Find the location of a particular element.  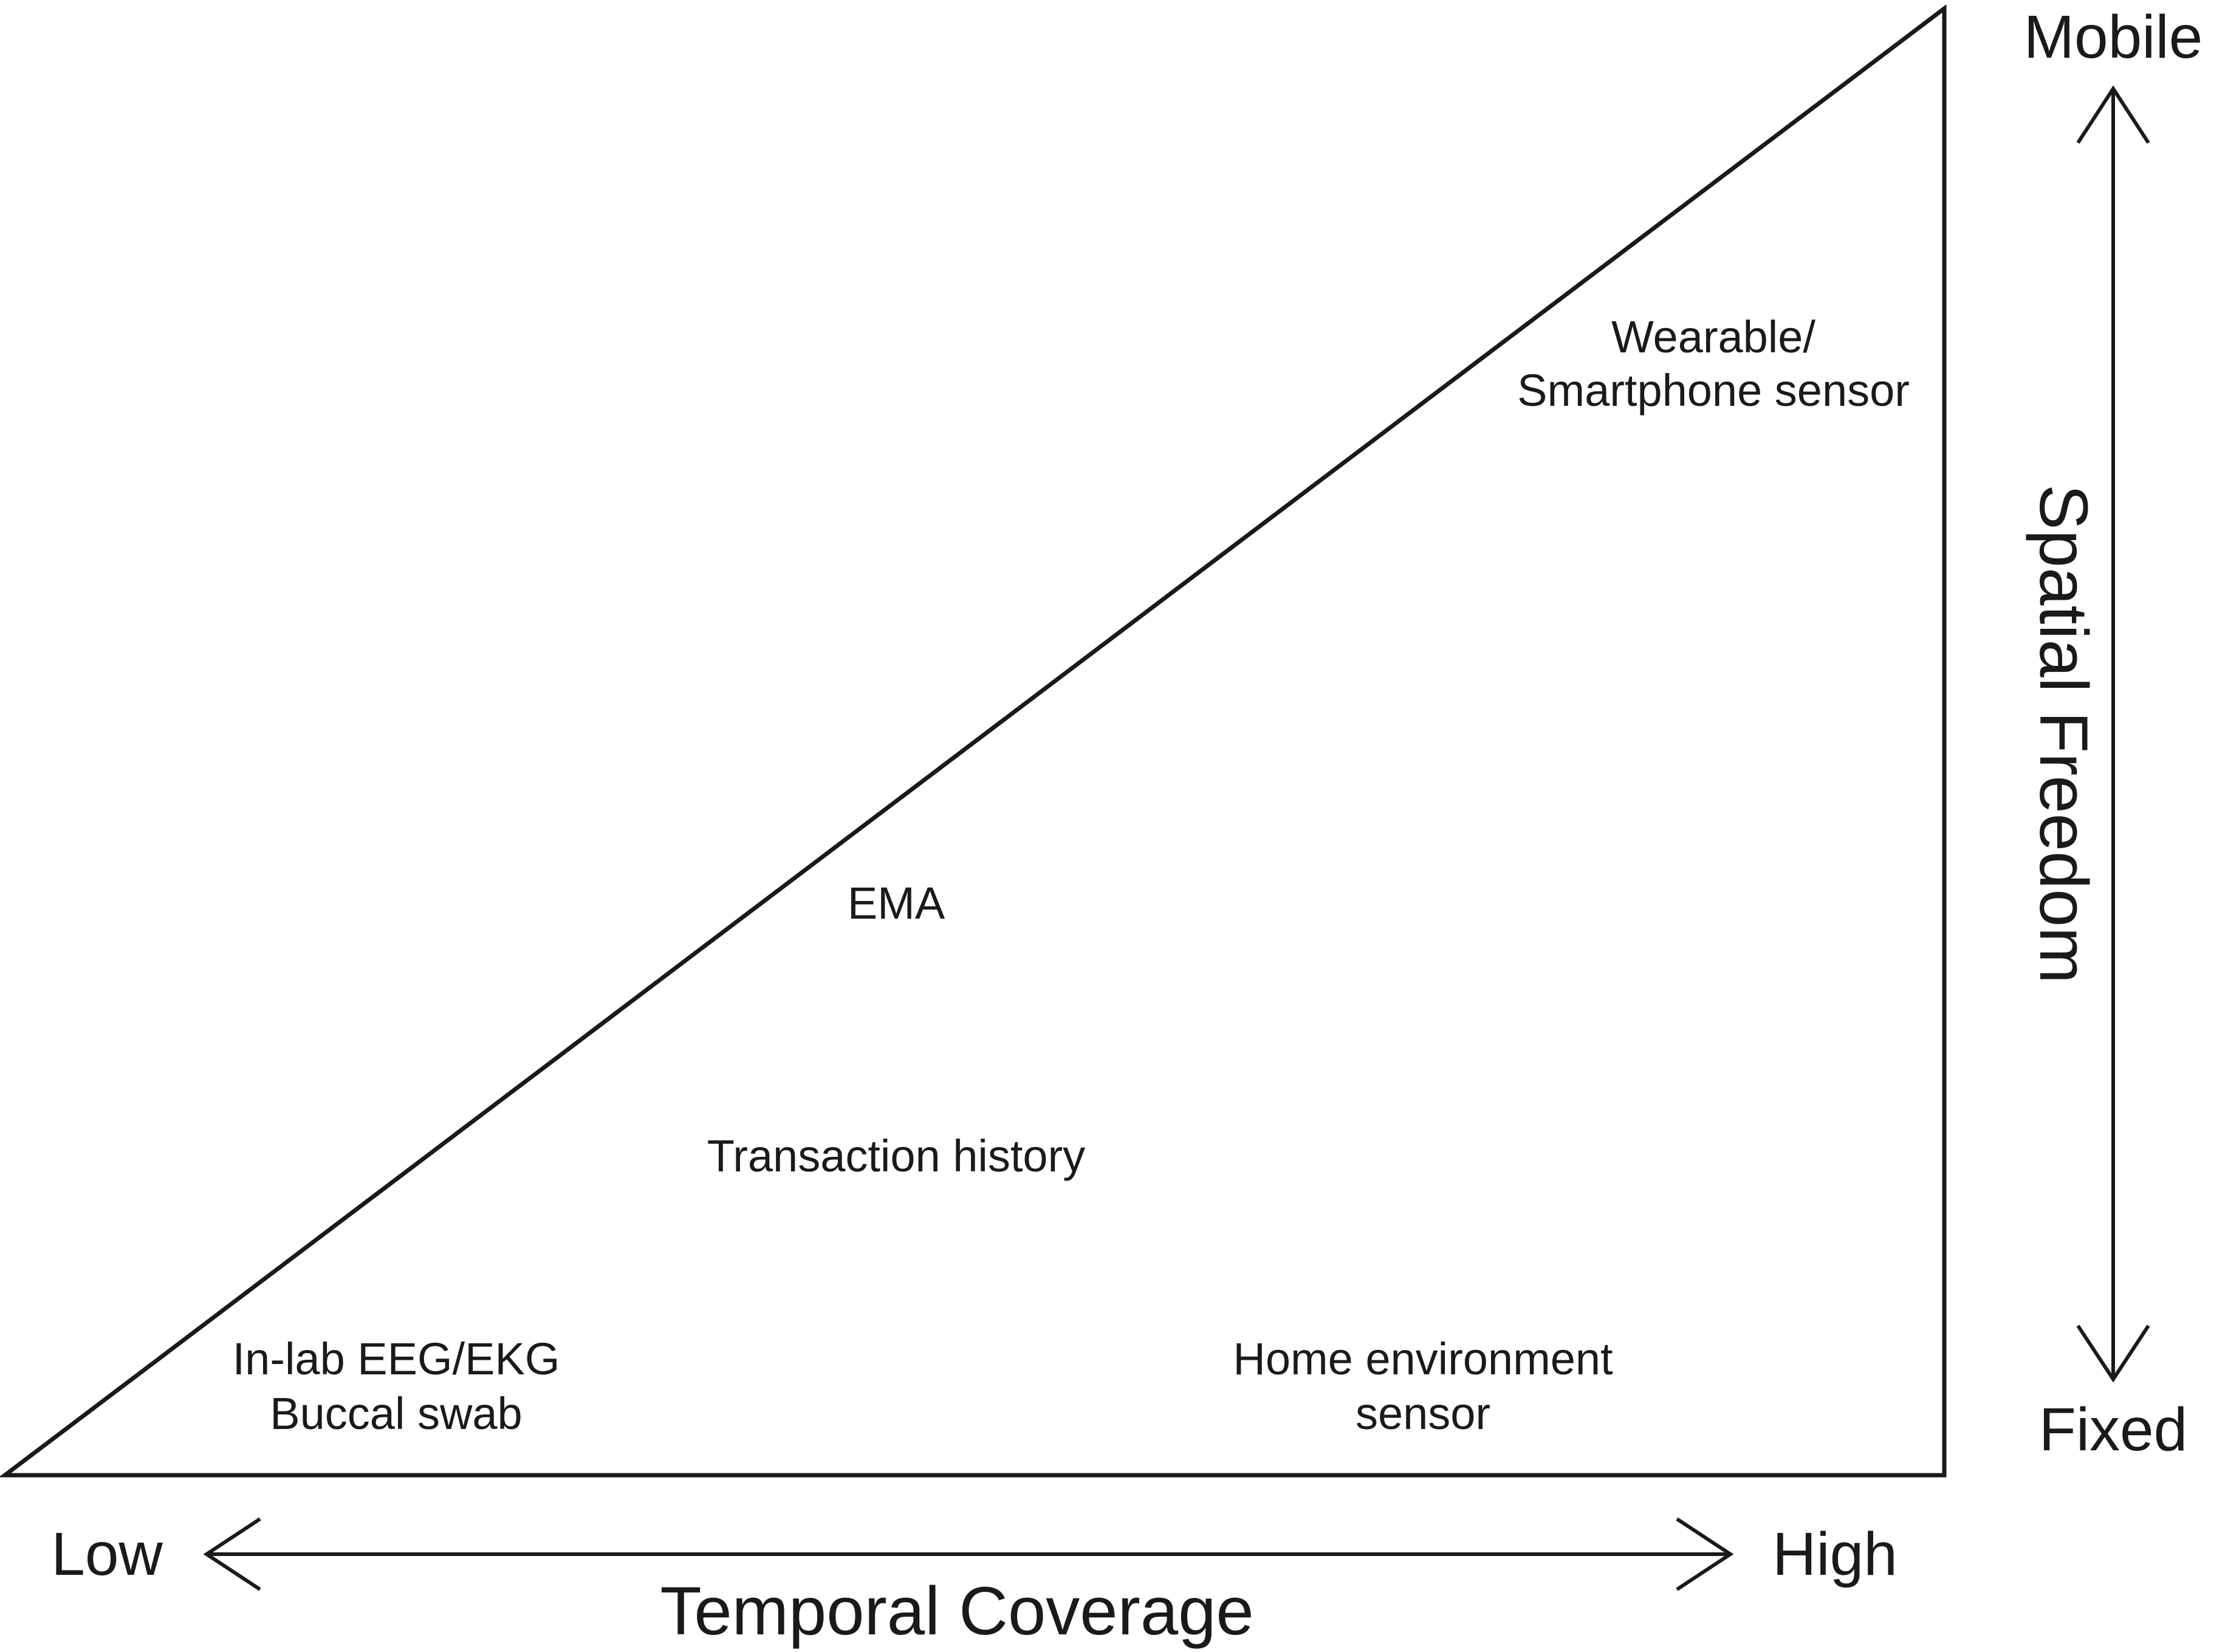

temporal-axis-arrow is located at coordinates (968, 1554).